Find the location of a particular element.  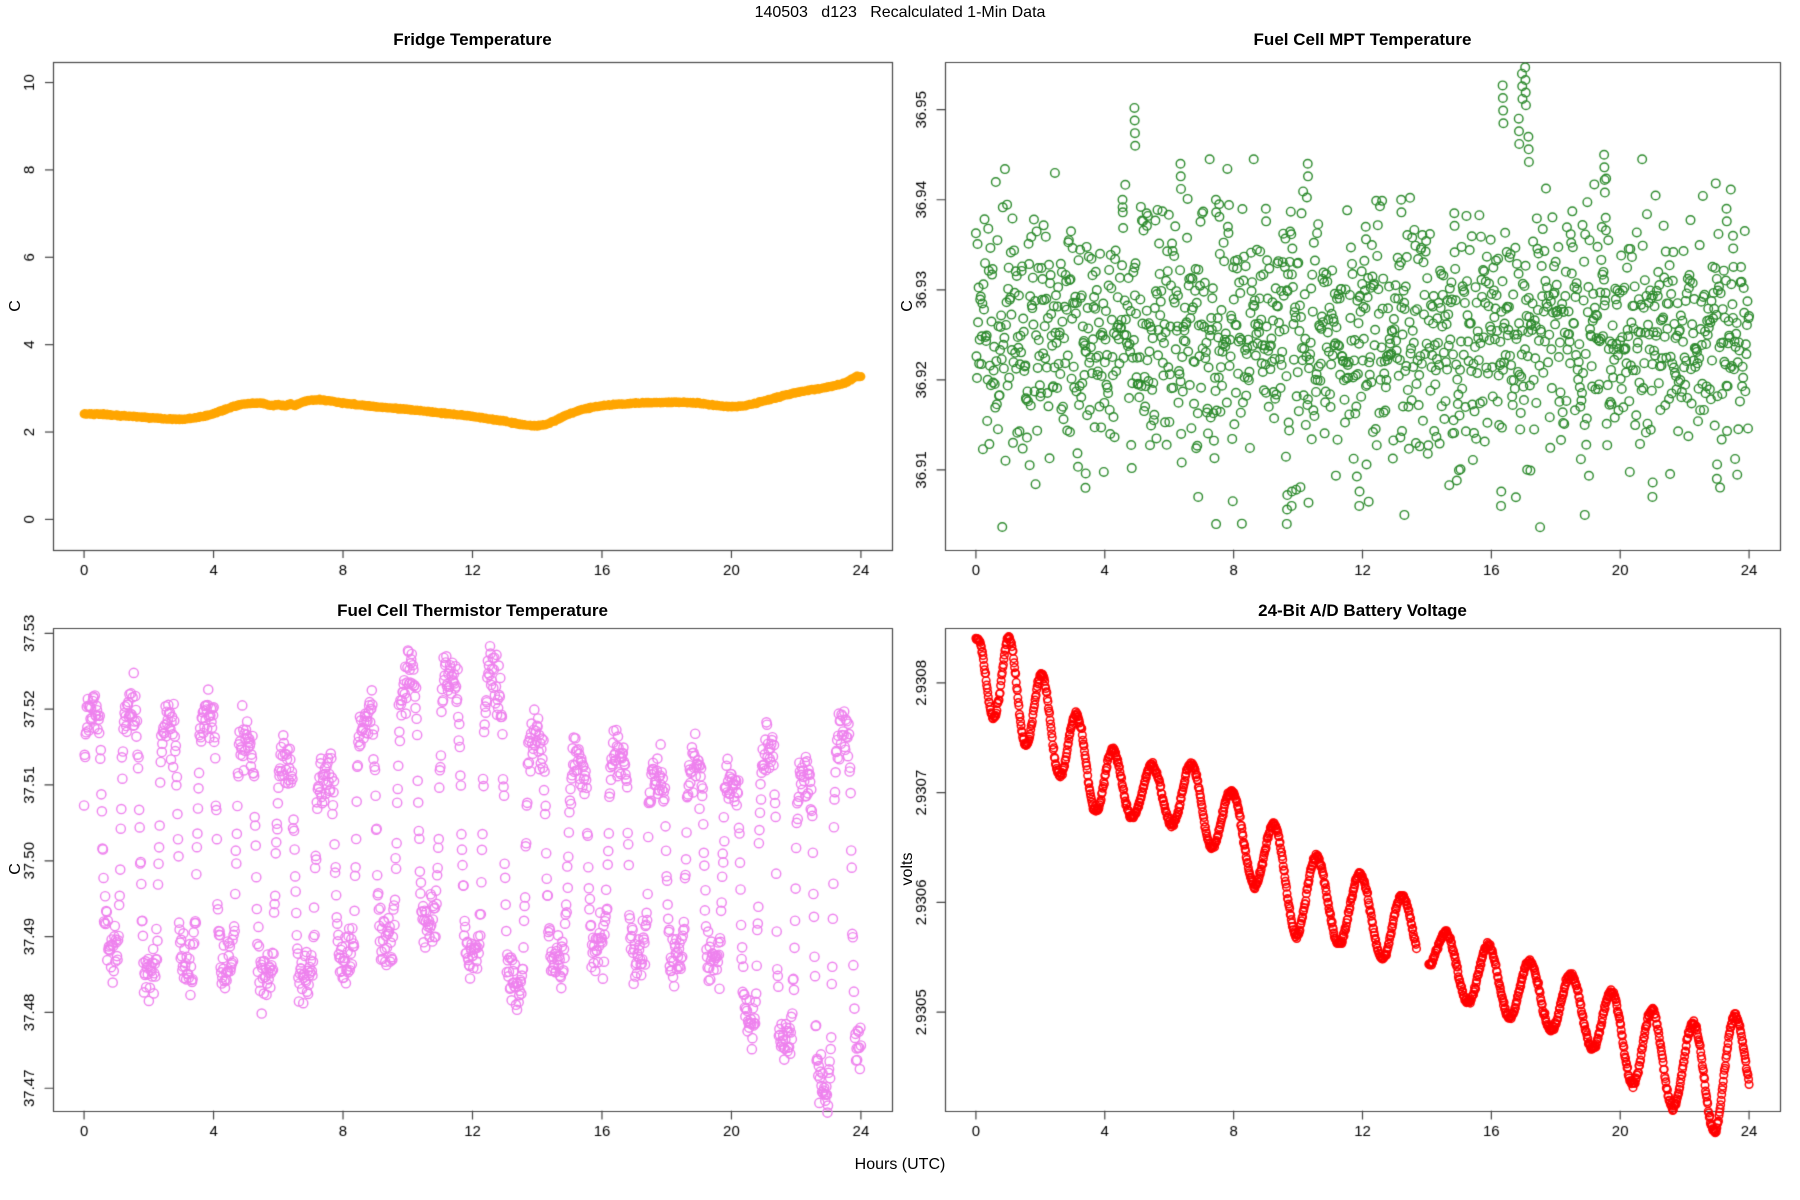

y-axis-label-mpt: C is located at coordinates (907, 306).